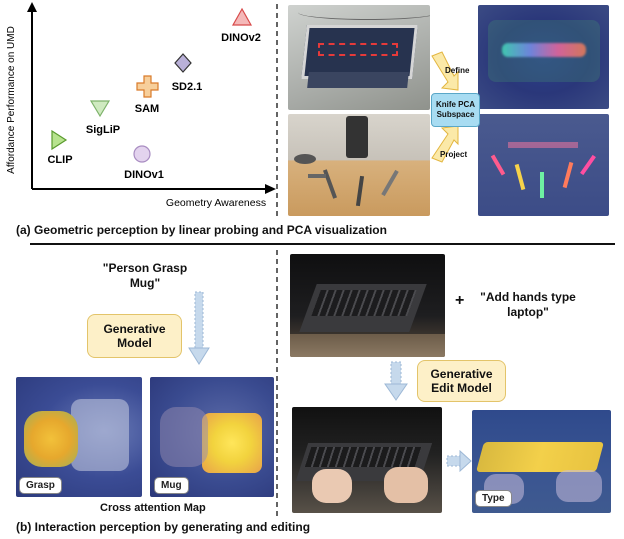  Describe the element at coordinates (147, 86) in the screenshot. I see `sam-marker` at that location.